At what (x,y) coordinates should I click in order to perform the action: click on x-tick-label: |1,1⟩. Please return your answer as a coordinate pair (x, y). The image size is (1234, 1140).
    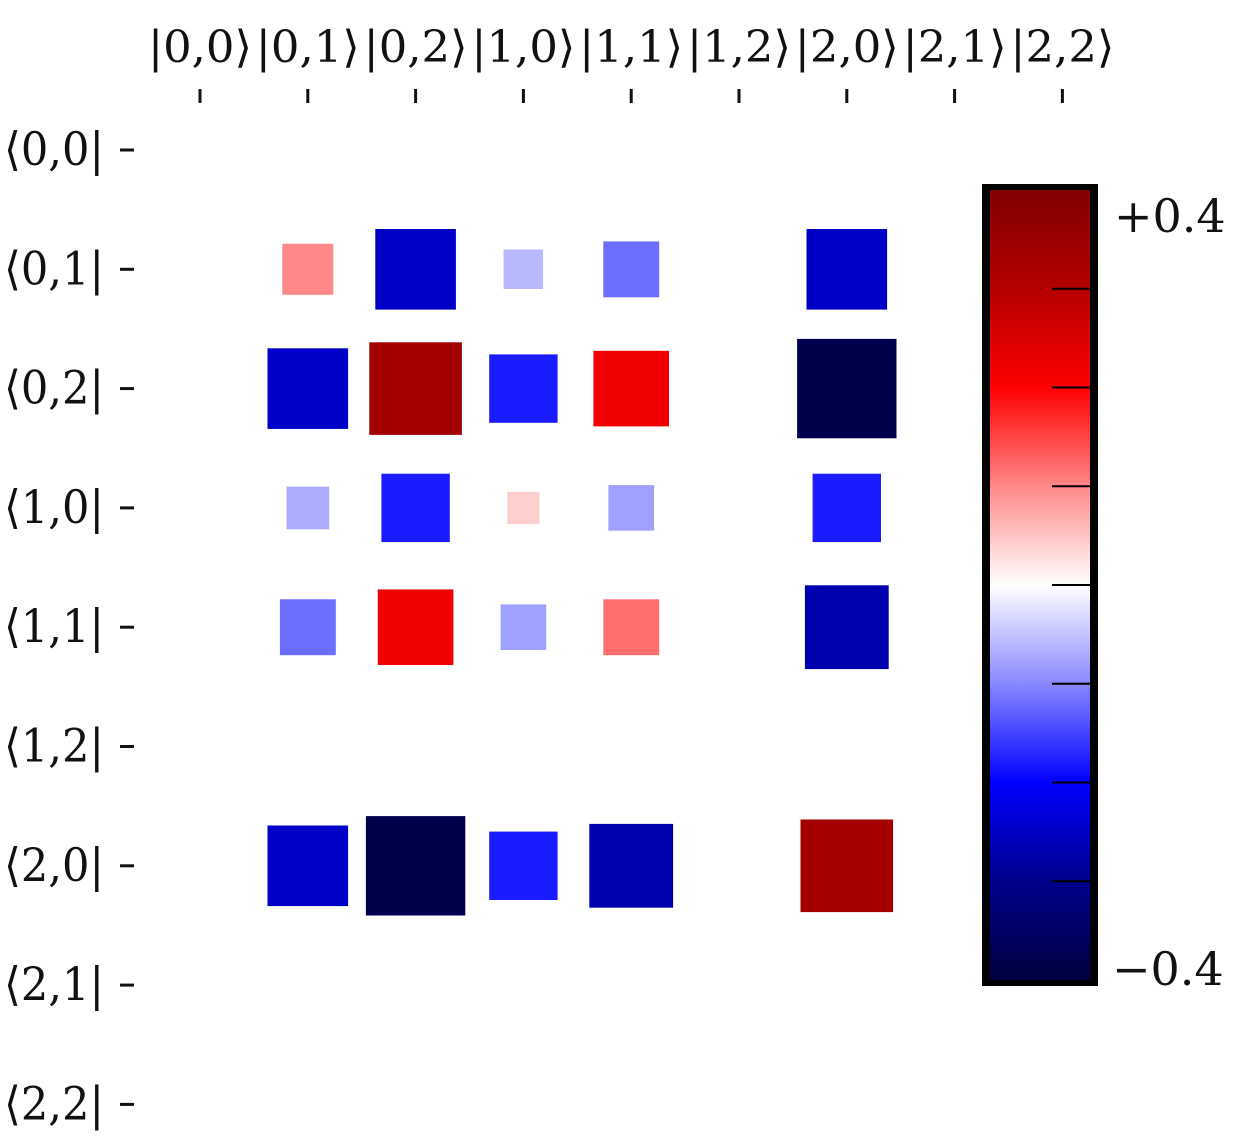
    Looking at the image, I should click on (631, 47).